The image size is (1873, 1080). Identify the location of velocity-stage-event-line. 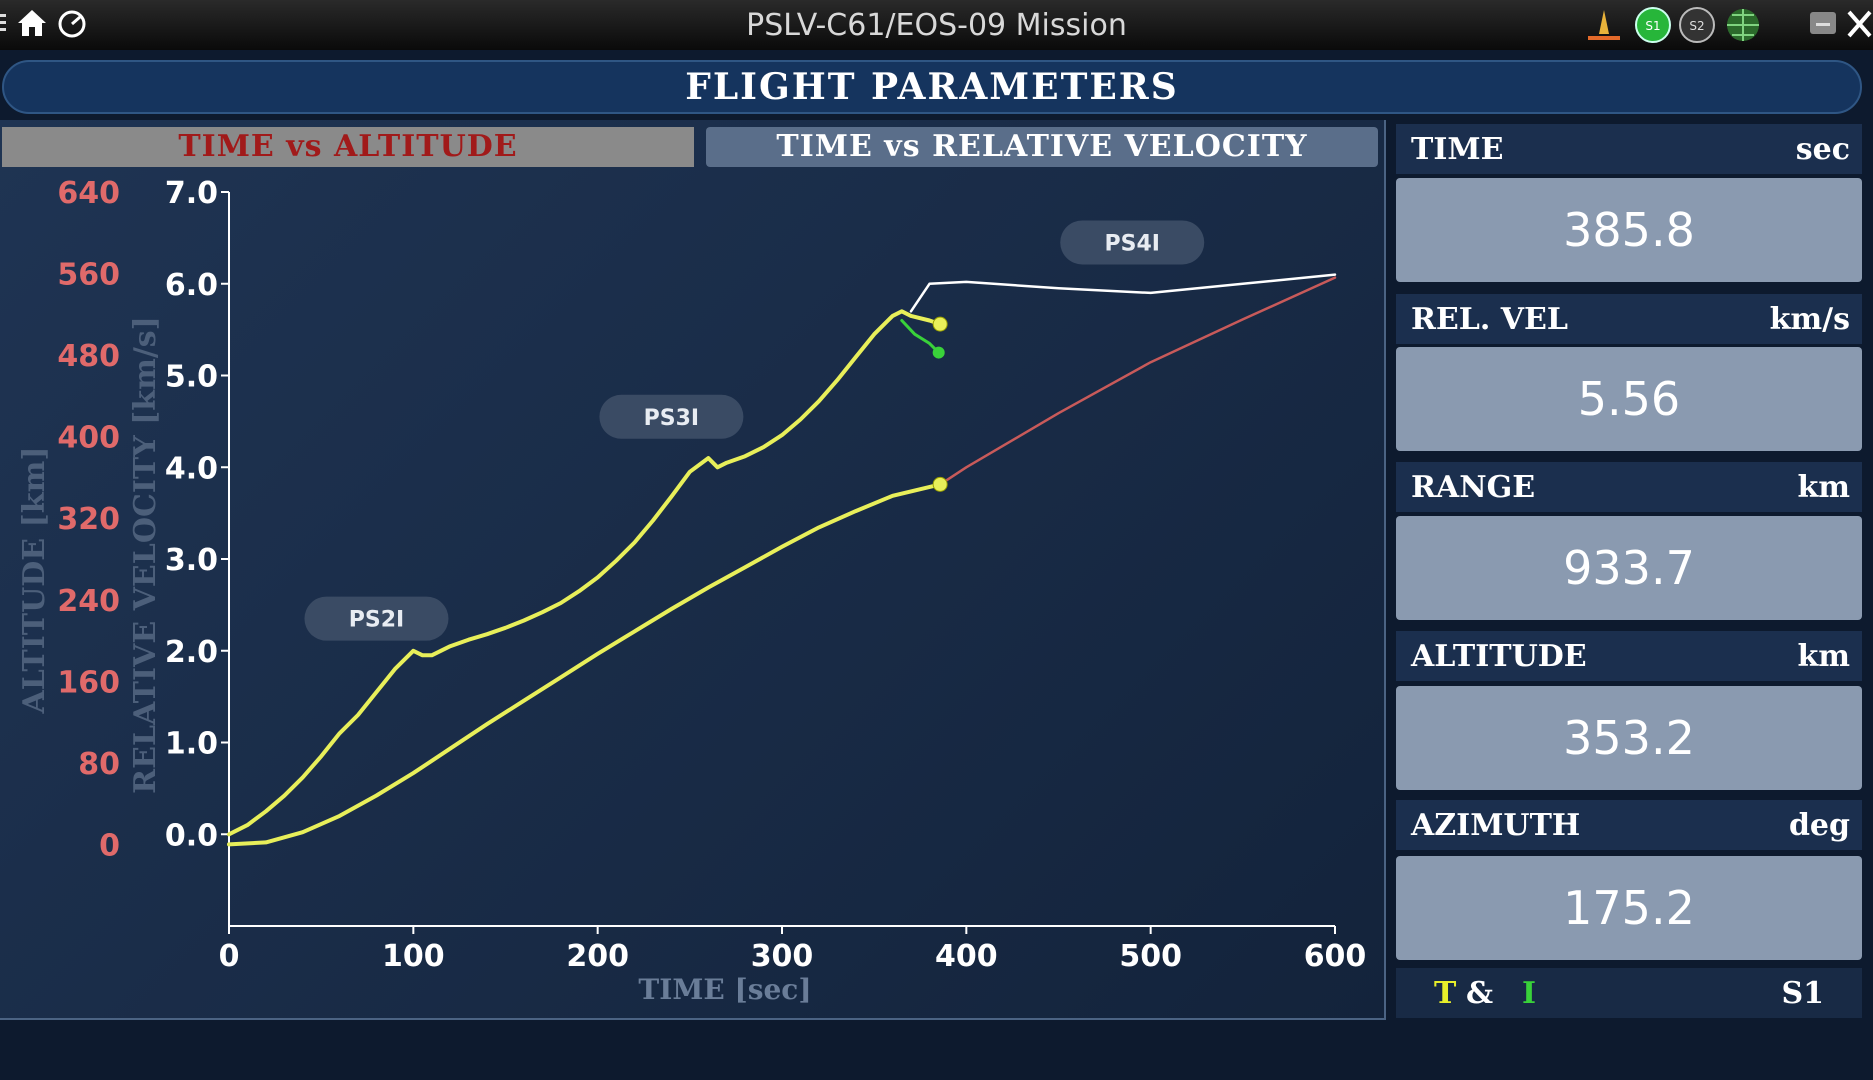
(920, 337).